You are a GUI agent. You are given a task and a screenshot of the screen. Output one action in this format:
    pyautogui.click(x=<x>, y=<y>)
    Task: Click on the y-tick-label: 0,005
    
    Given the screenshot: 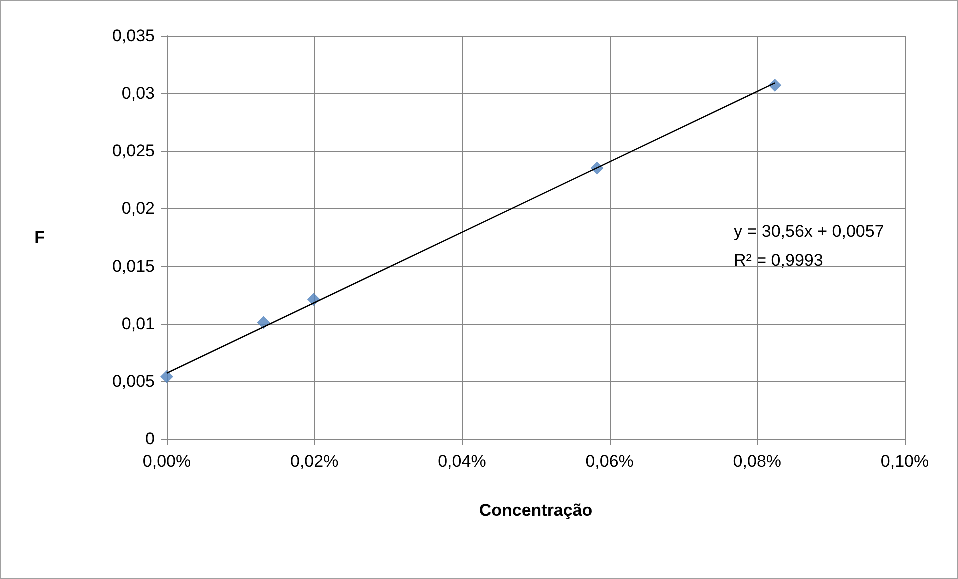 What is the action you would take?
    pyautogui.click(x=133, y=381)
    